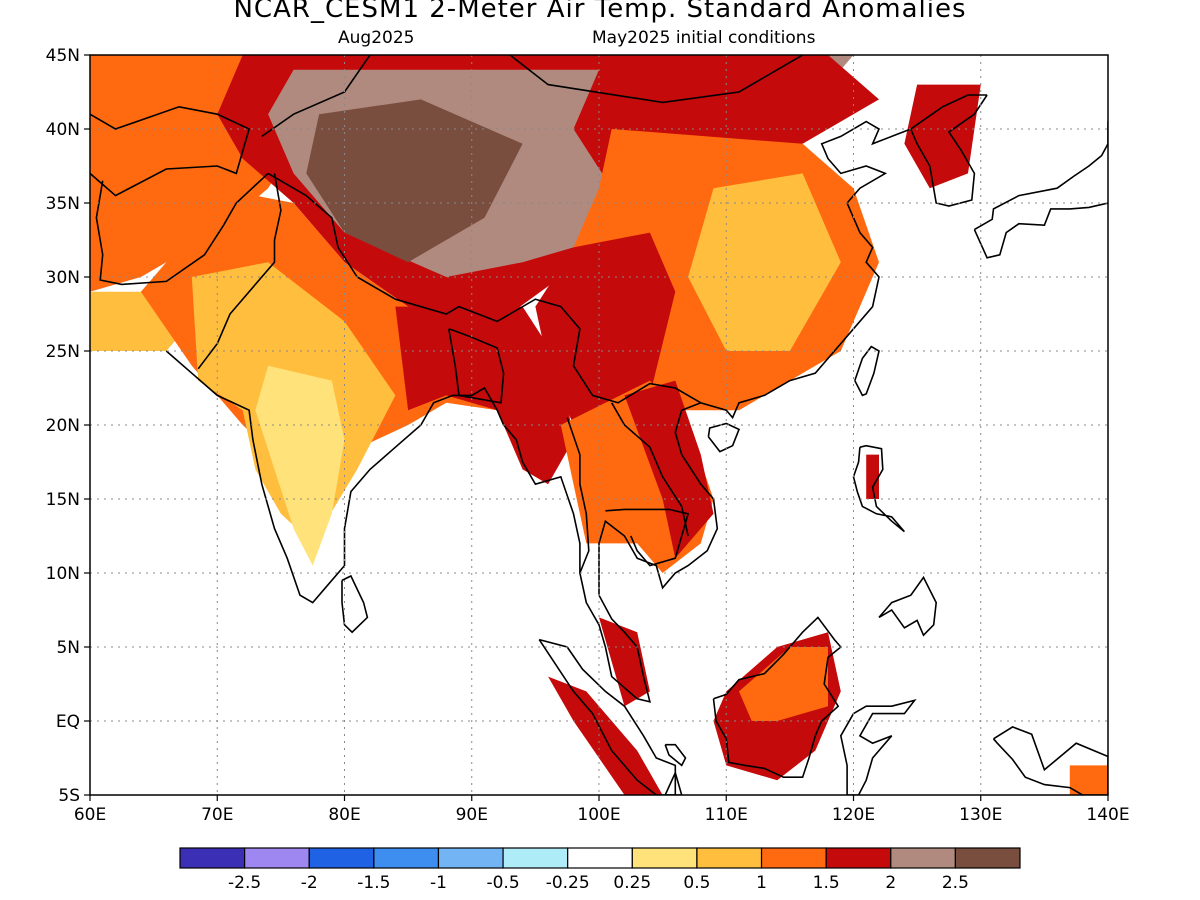 This screenshot has height=900, width=1200. Describe the element at coordinates (1040, 189) in the screenshot. I see `japan-coast` at that location.